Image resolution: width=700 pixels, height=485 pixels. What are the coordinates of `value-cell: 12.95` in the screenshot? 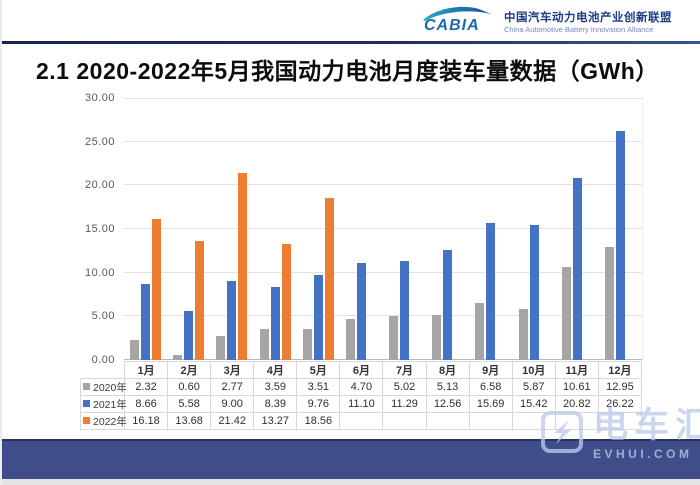 It's located at (620, 387).